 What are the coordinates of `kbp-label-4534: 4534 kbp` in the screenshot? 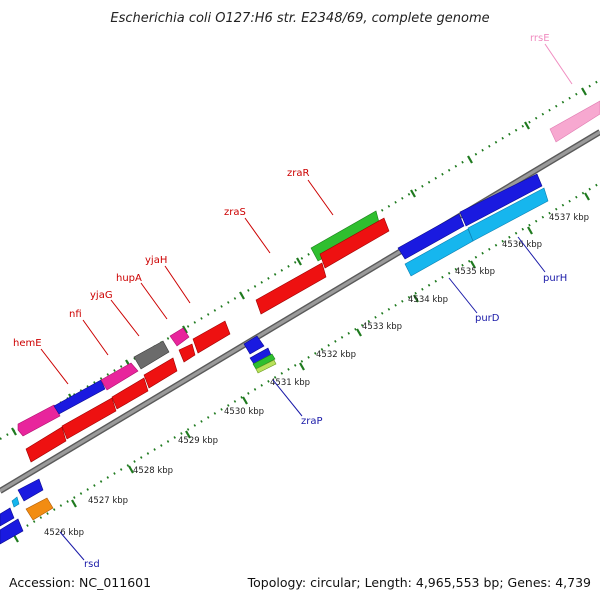 It's located at (428, 300).